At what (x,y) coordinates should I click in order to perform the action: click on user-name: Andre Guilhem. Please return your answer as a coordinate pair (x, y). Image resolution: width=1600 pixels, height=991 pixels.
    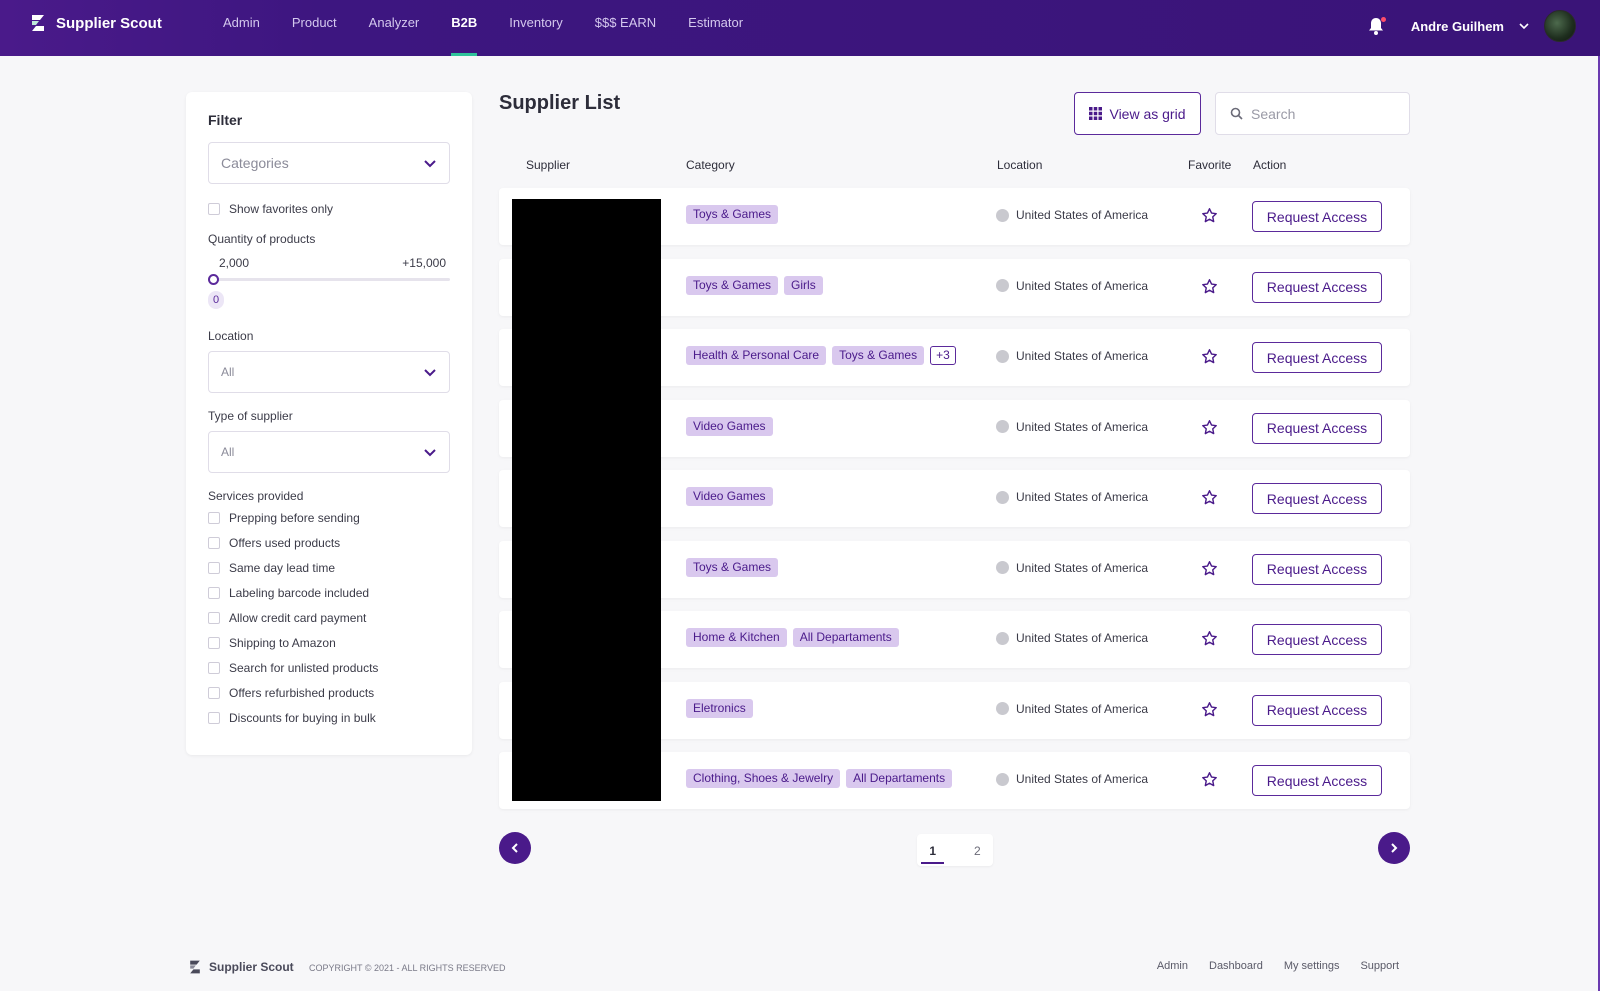
    Looking at the image, I should click on (1457, 26).